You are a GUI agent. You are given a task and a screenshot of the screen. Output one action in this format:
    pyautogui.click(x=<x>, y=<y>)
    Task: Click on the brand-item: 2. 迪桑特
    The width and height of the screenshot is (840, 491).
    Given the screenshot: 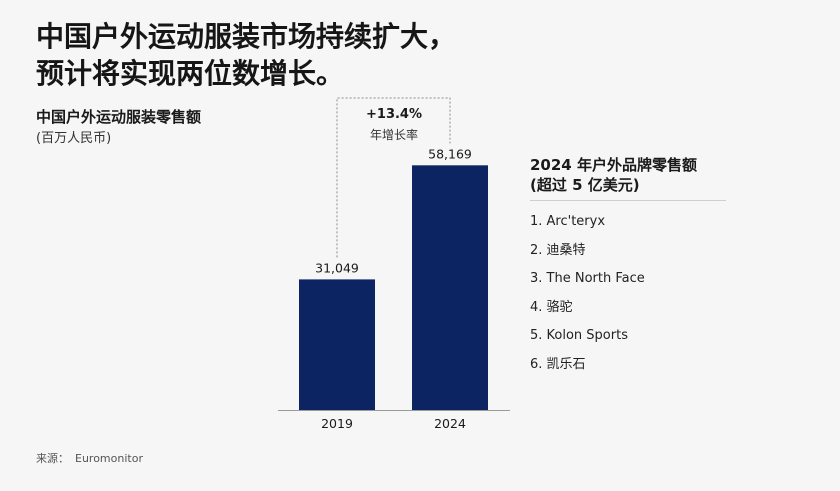 What is the action you would take?
    pyautogui.click(x=558, y=250)
    